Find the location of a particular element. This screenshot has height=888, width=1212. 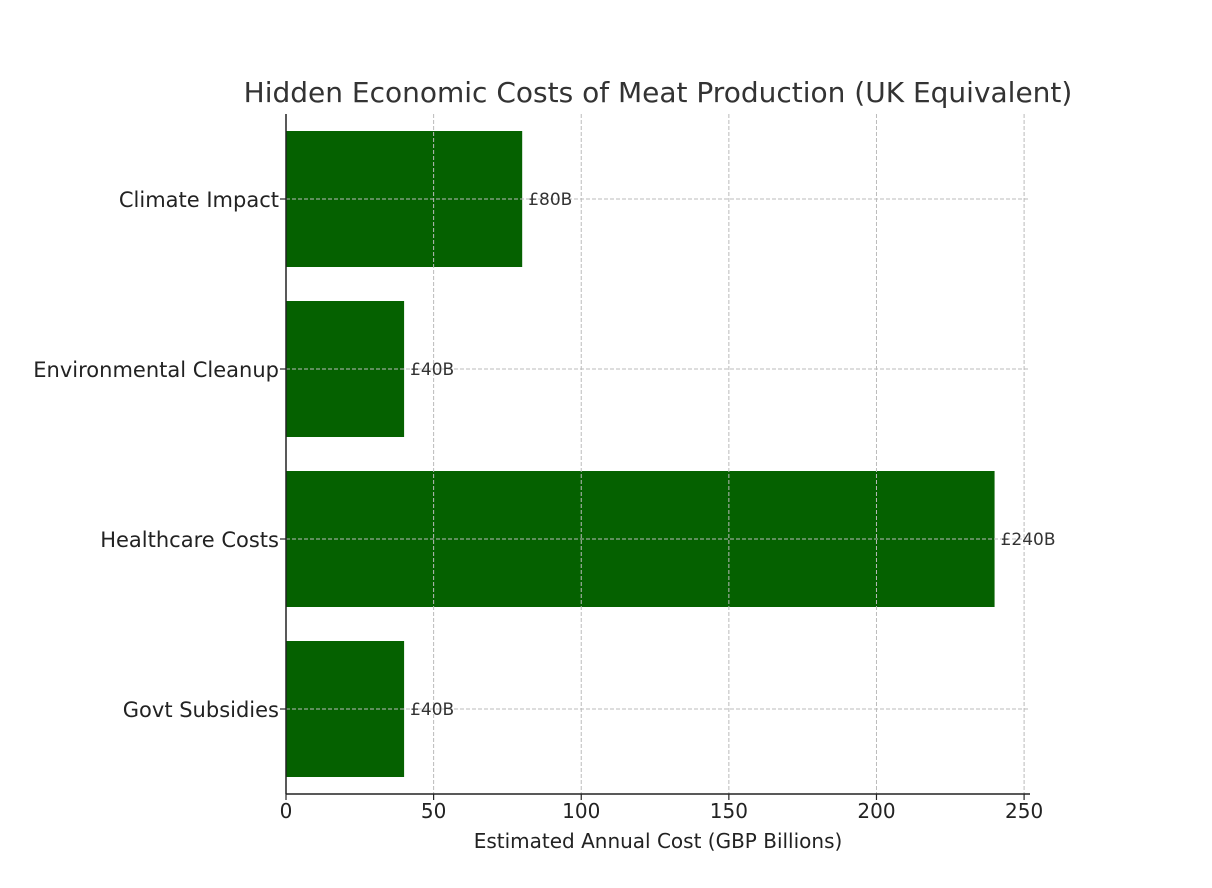

y-tick-label: Govt Subsidies is located at coordinates (201, 710).